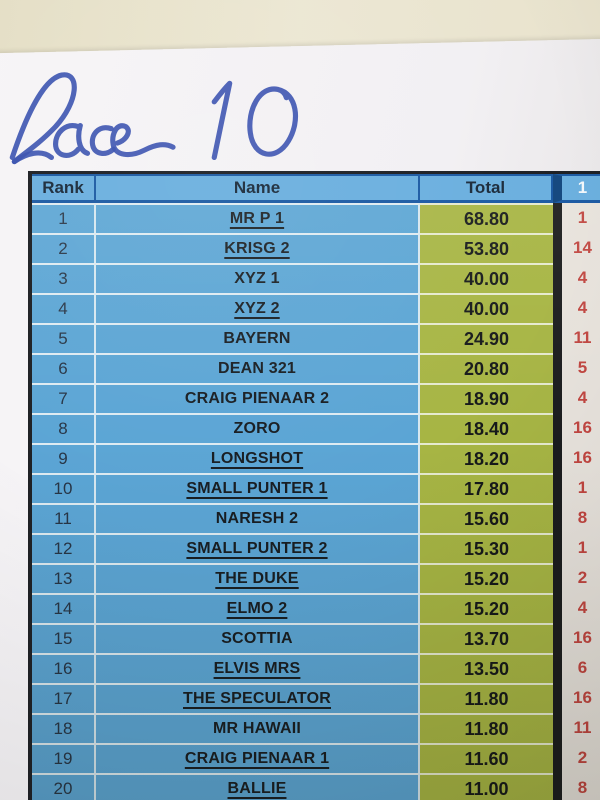 This screenshot has width=600, height=800. Describe the element at coordinates (258, 728) in the screenshot. I see `name-cell: MR HAWAII` at that location.